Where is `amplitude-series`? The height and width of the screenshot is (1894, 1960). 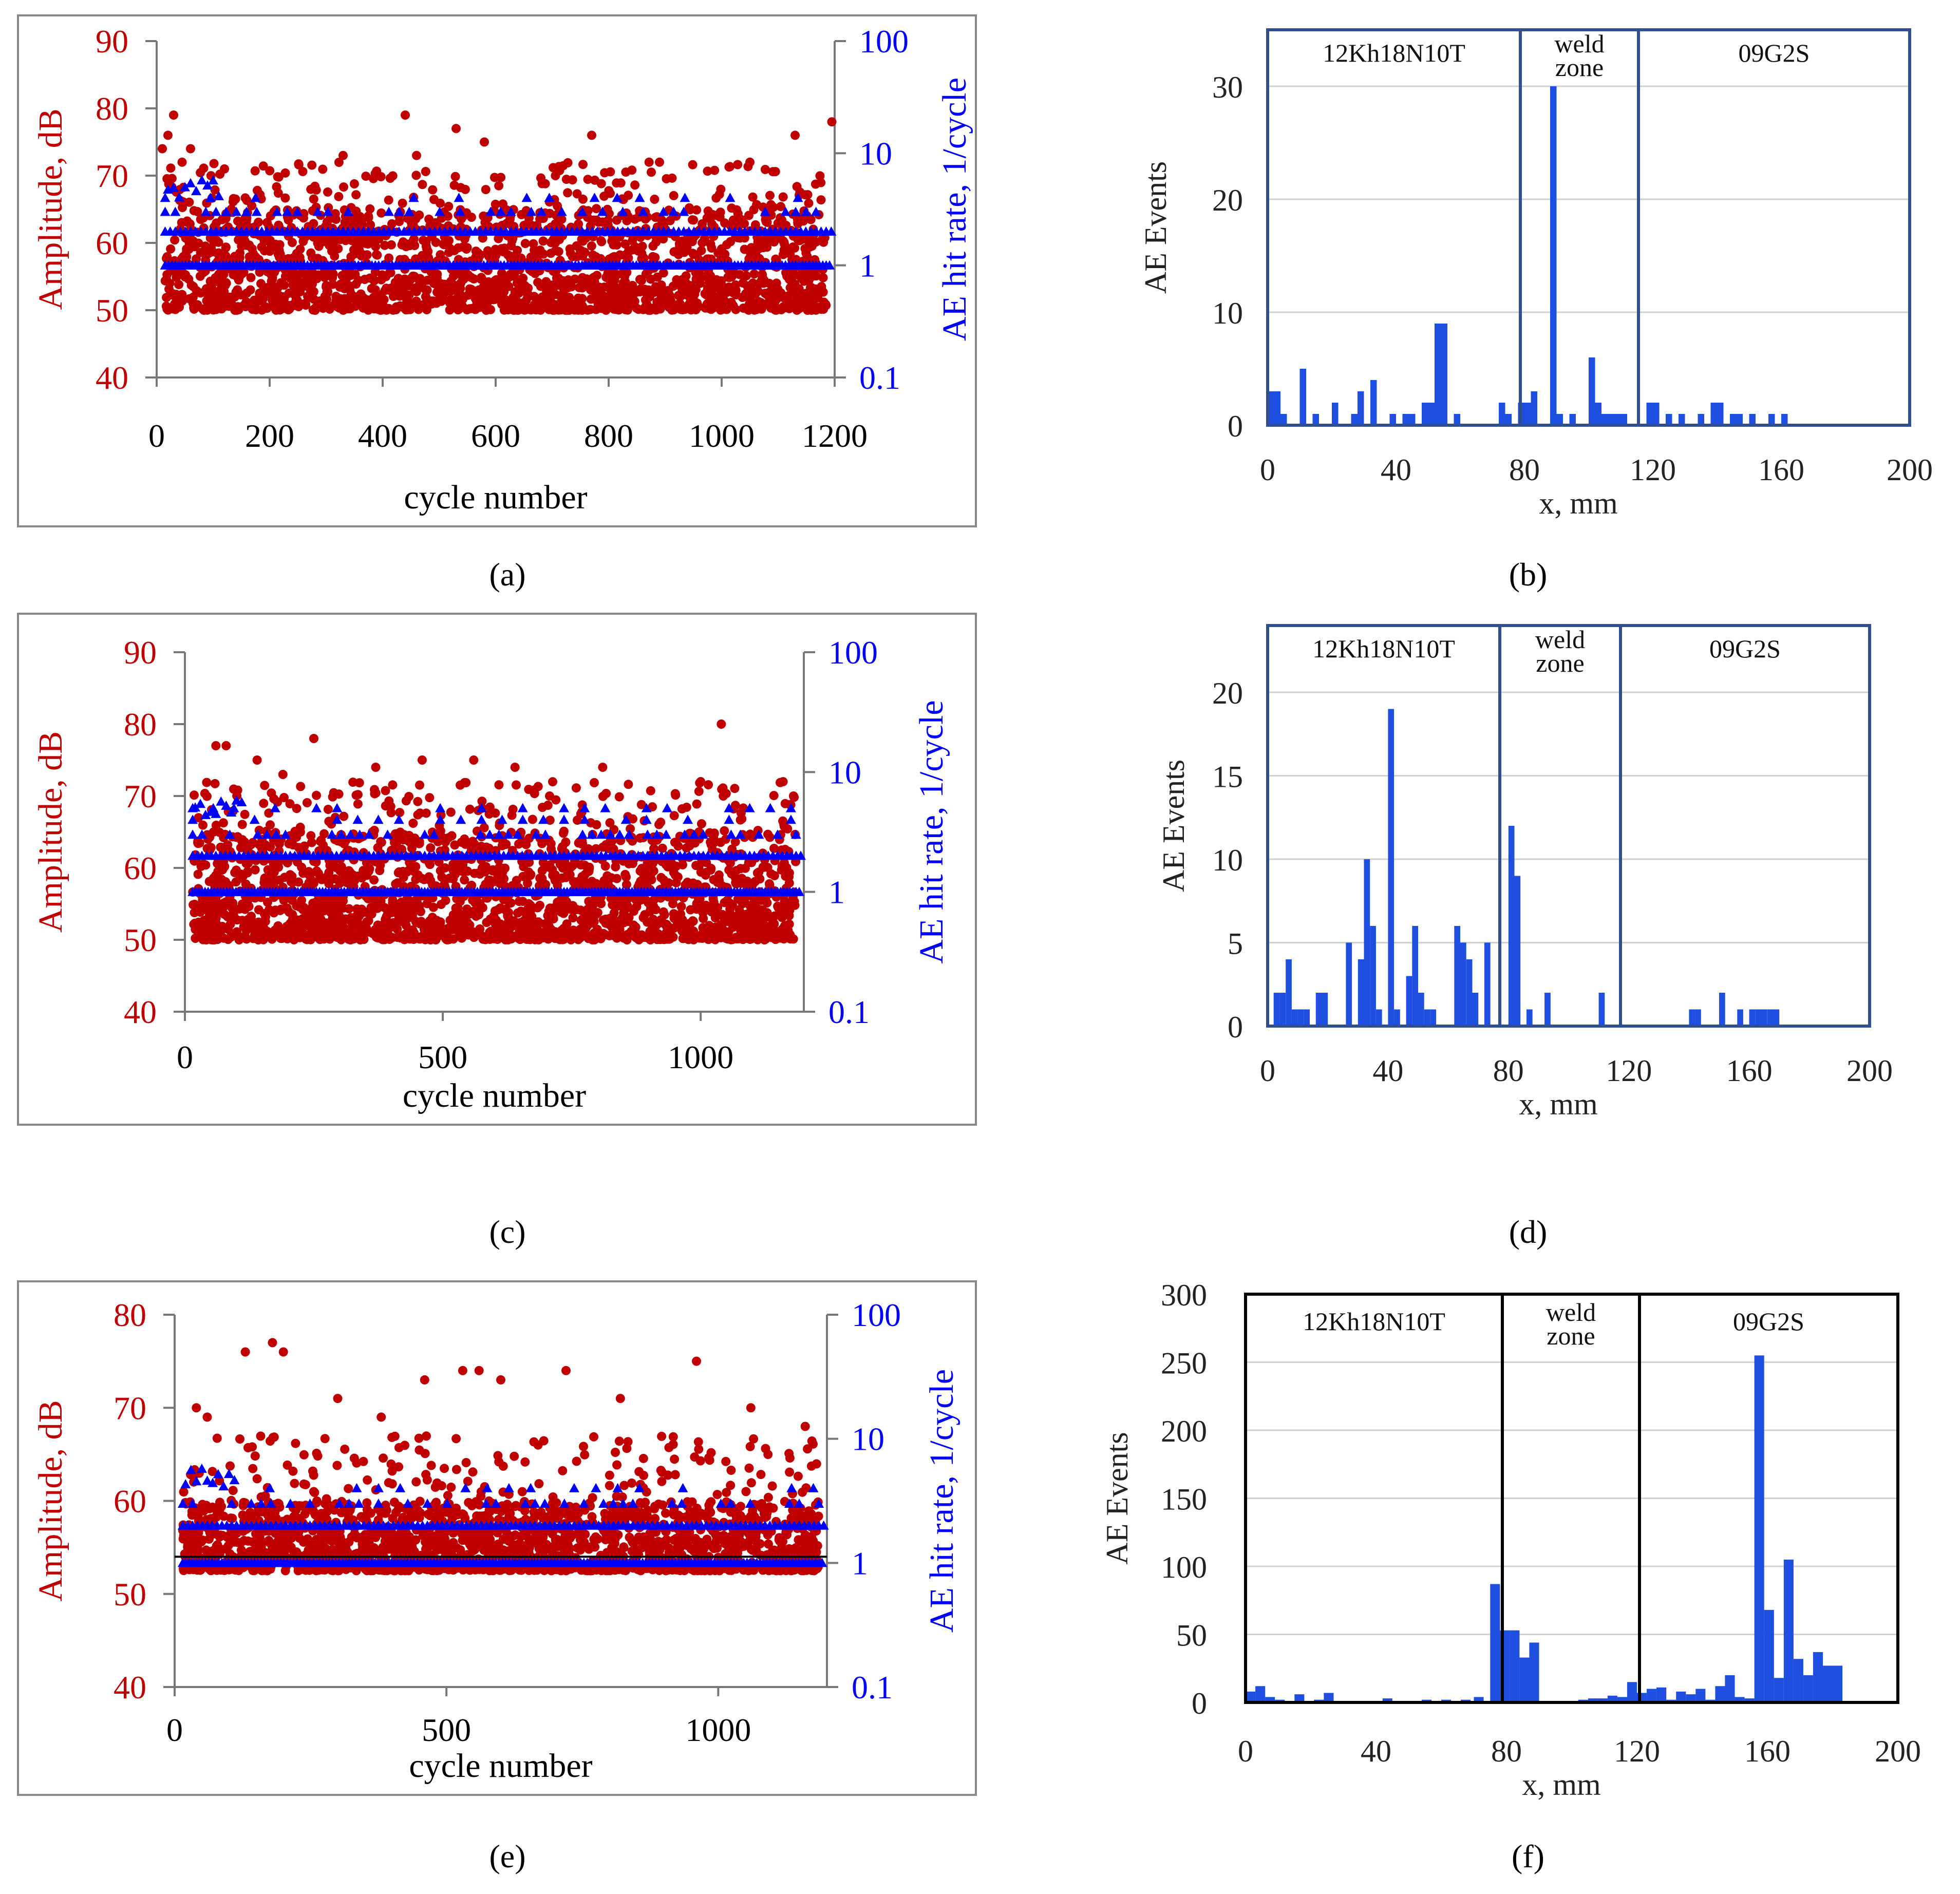 amplitude-series is located at coordinates (494, 831).